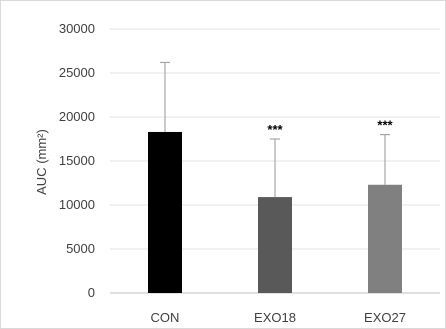 The width and height of the screenshot is (446, 329). What do you see at coordinates (41, 162) in the screenshot?
I see `y-axis-label: AUC (mm²)` at bounding box center [41, 162].